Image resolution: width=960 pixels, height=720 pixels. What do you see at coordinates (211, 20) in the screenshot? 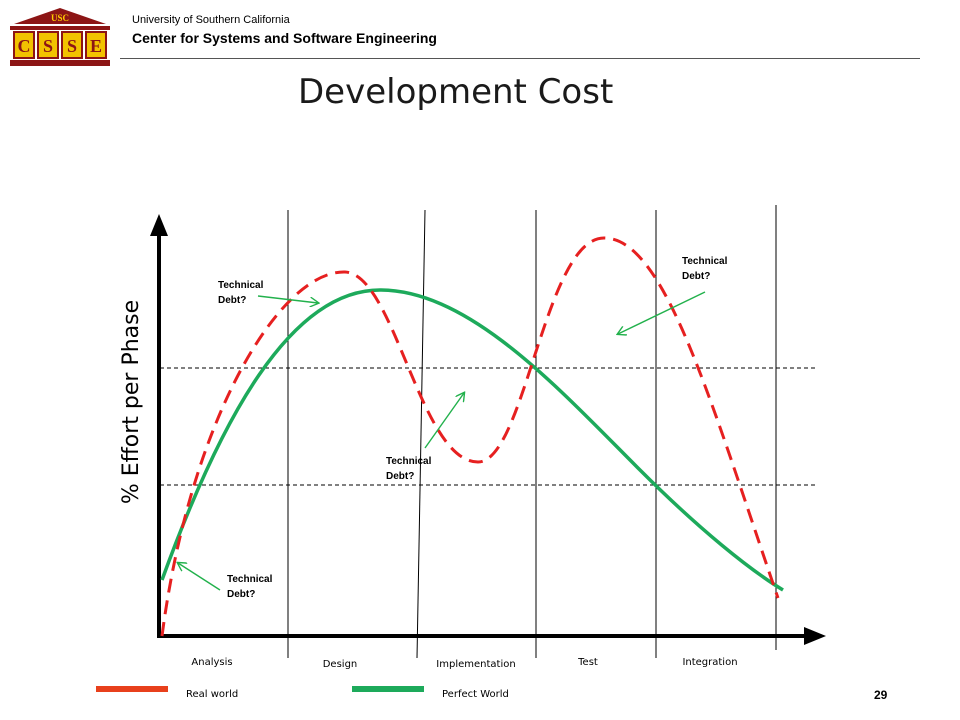
I see `university-name: University of Southern California` at bounding box center [211, 20].